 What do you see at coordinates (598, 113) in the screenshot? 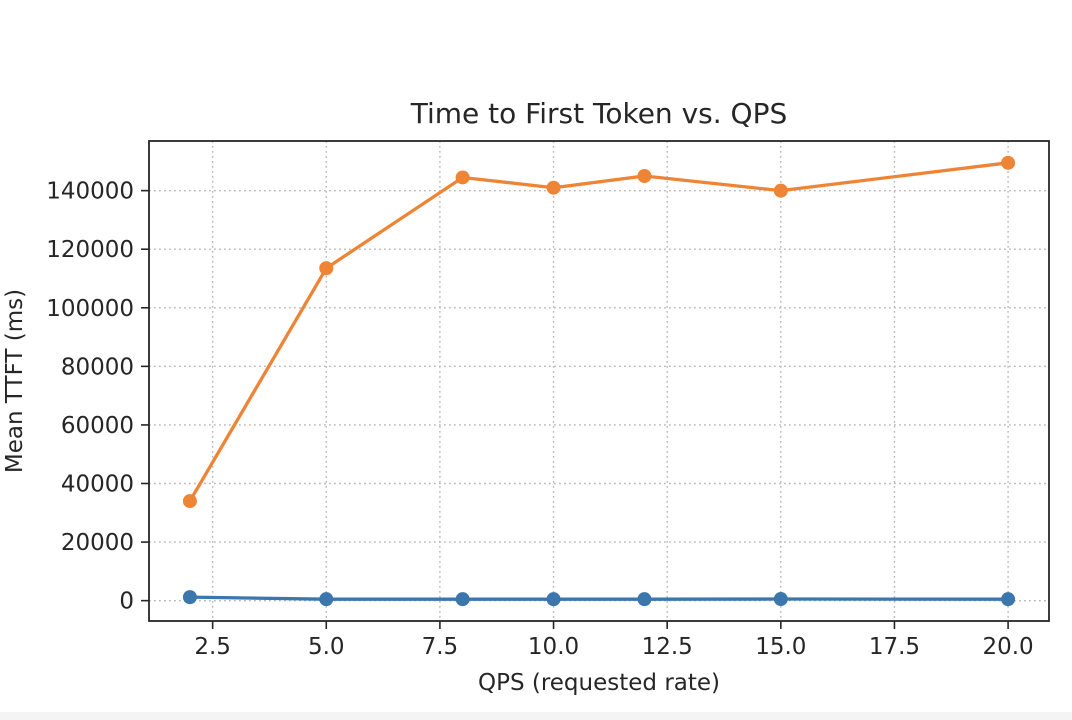
I see `chart-title: Time to First Token vs. QPS` at bounding box center [598, 113].